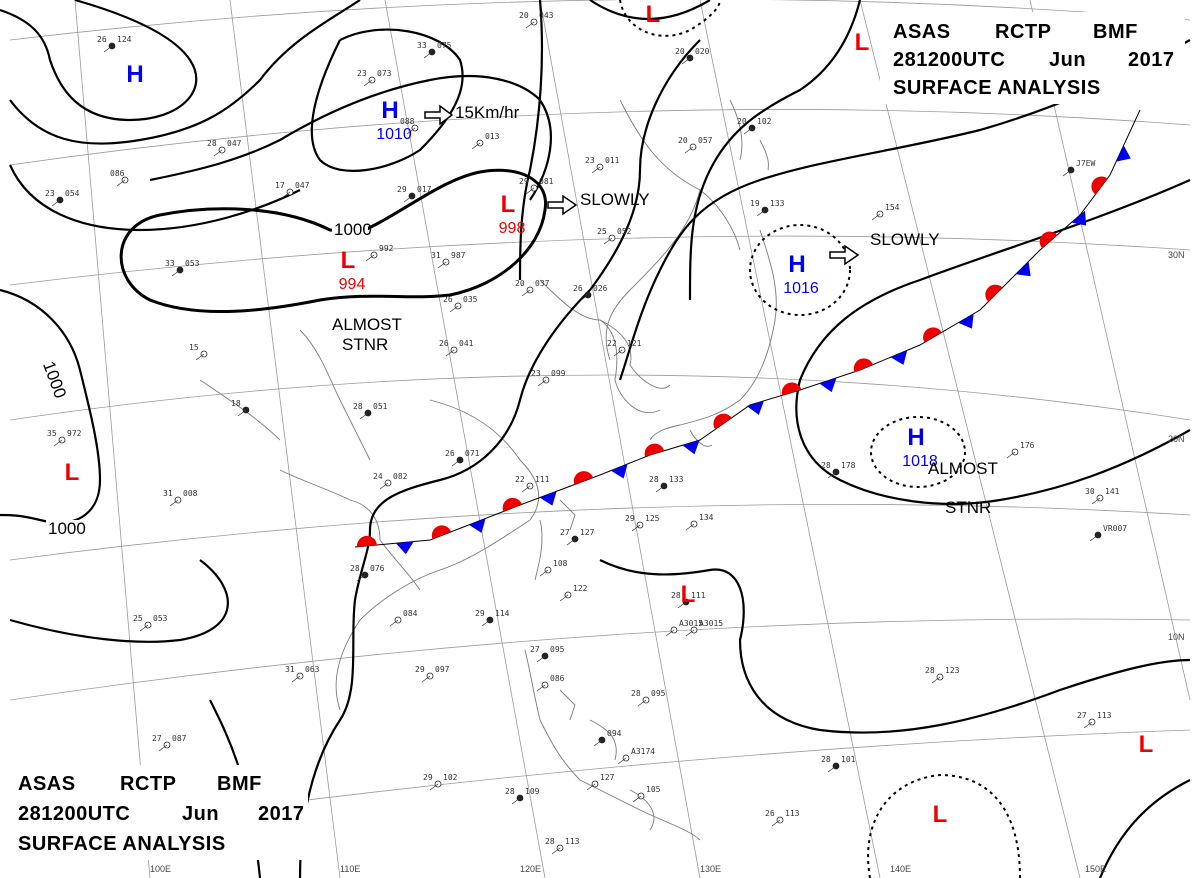  What do you see at coordinates (684, 628) in the screenshot?
I see `station-plot: A3015` at bounding box center [684, 628].